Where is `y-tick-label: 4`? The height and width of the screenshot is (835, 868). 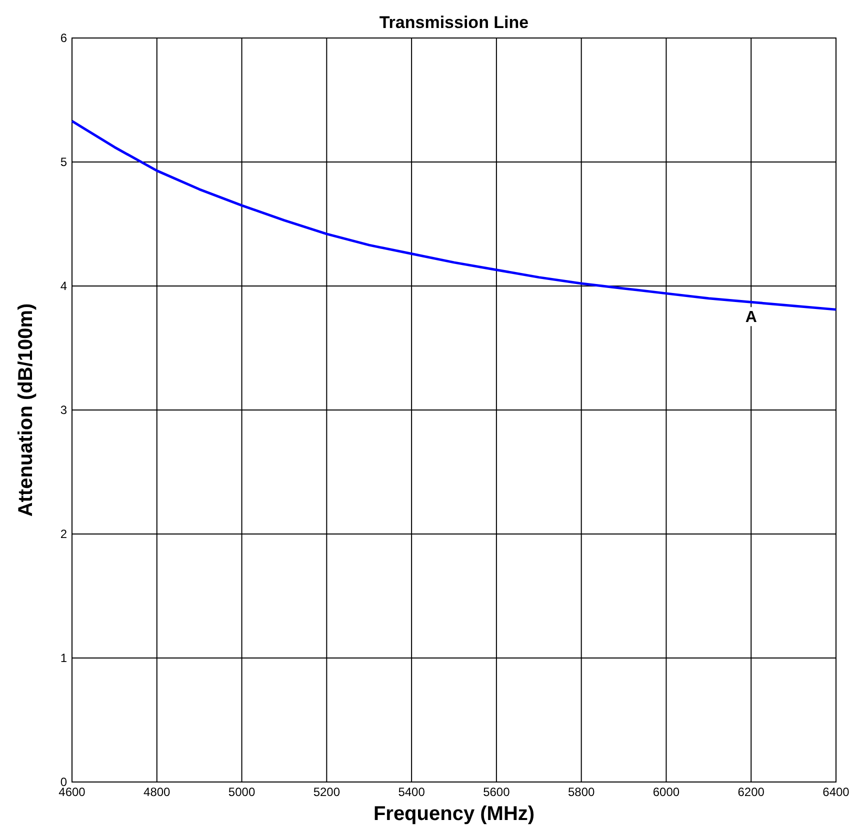 y-tick-label: 4 is located at coordinates (64, 286).